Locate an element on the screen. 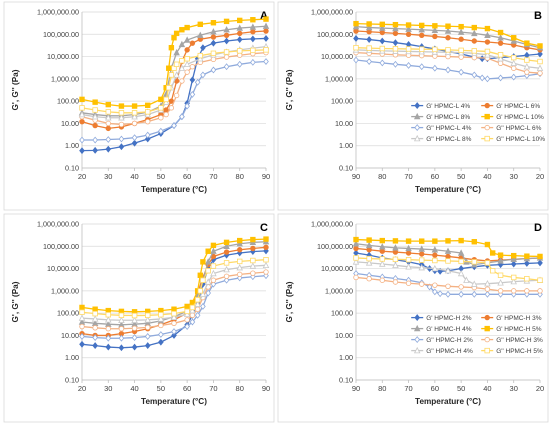 The height and width of the screenshot is (425, 550). x-tick-label: 40 is located at coordinates (134, 388).